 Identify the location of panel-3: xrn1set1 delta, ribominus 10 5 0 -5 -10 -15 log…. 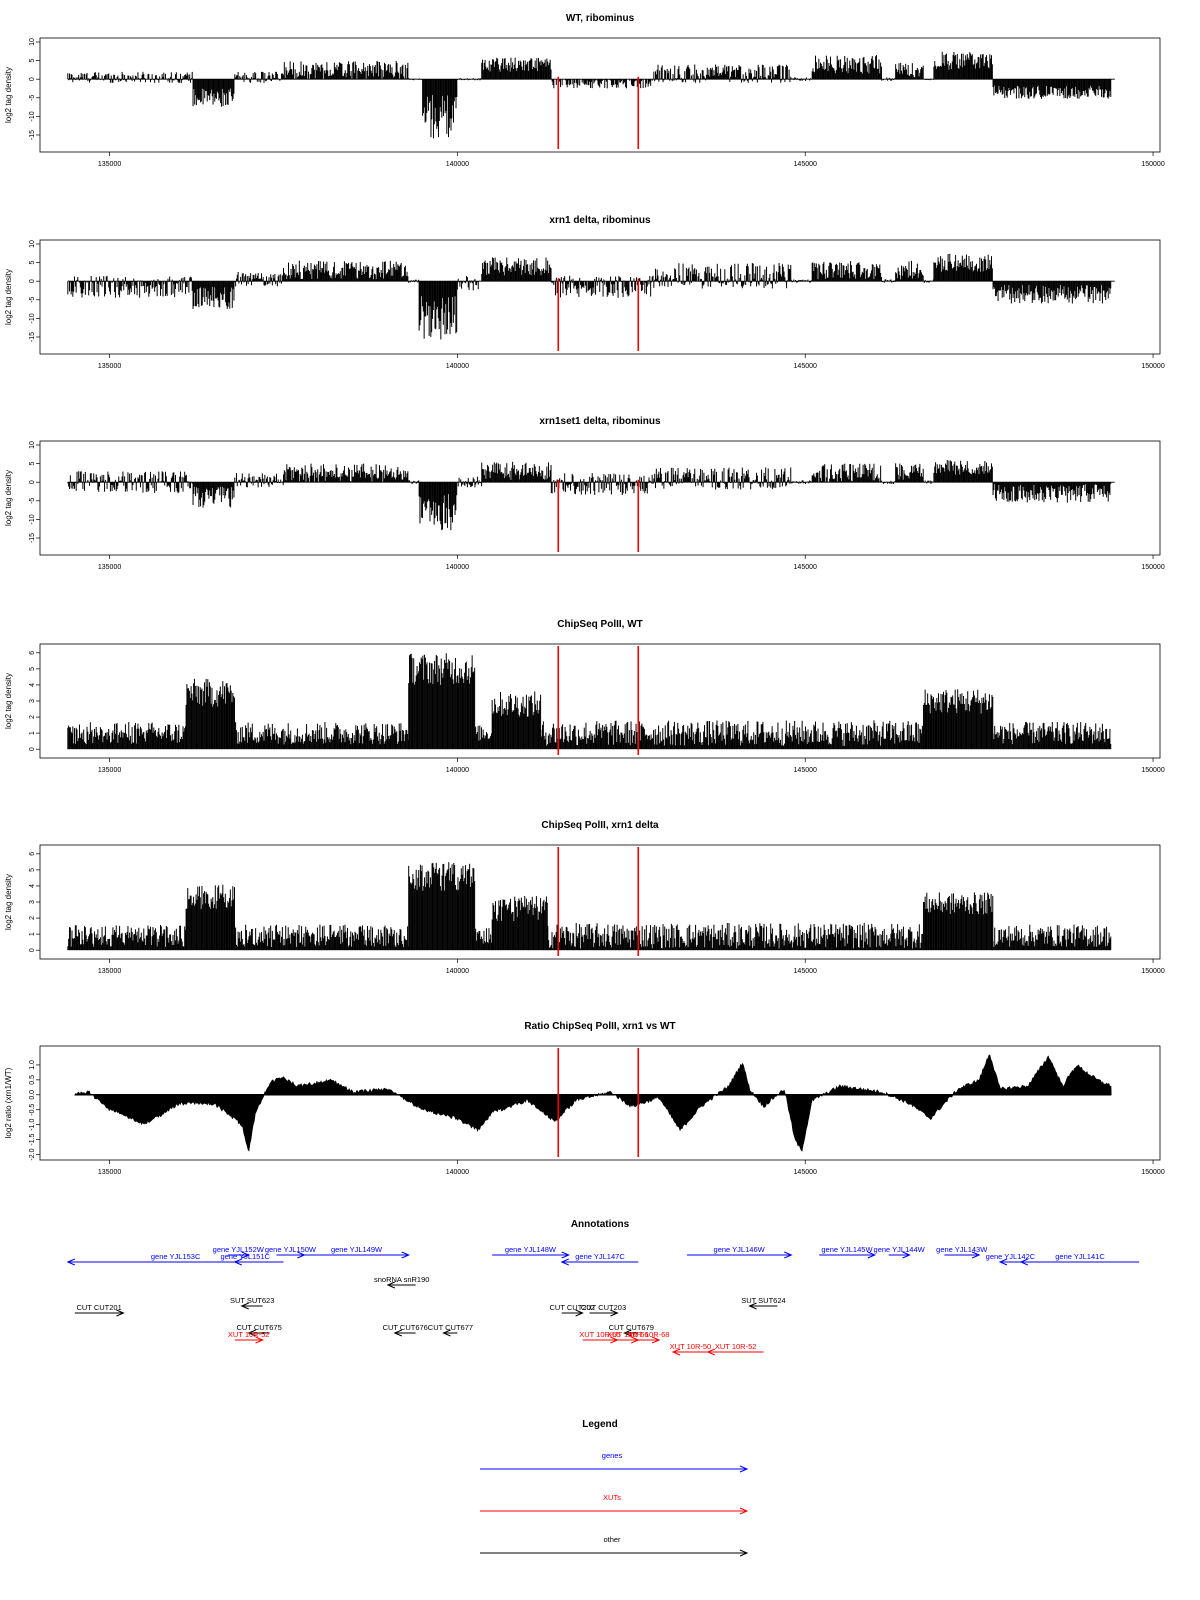
(584, 493).